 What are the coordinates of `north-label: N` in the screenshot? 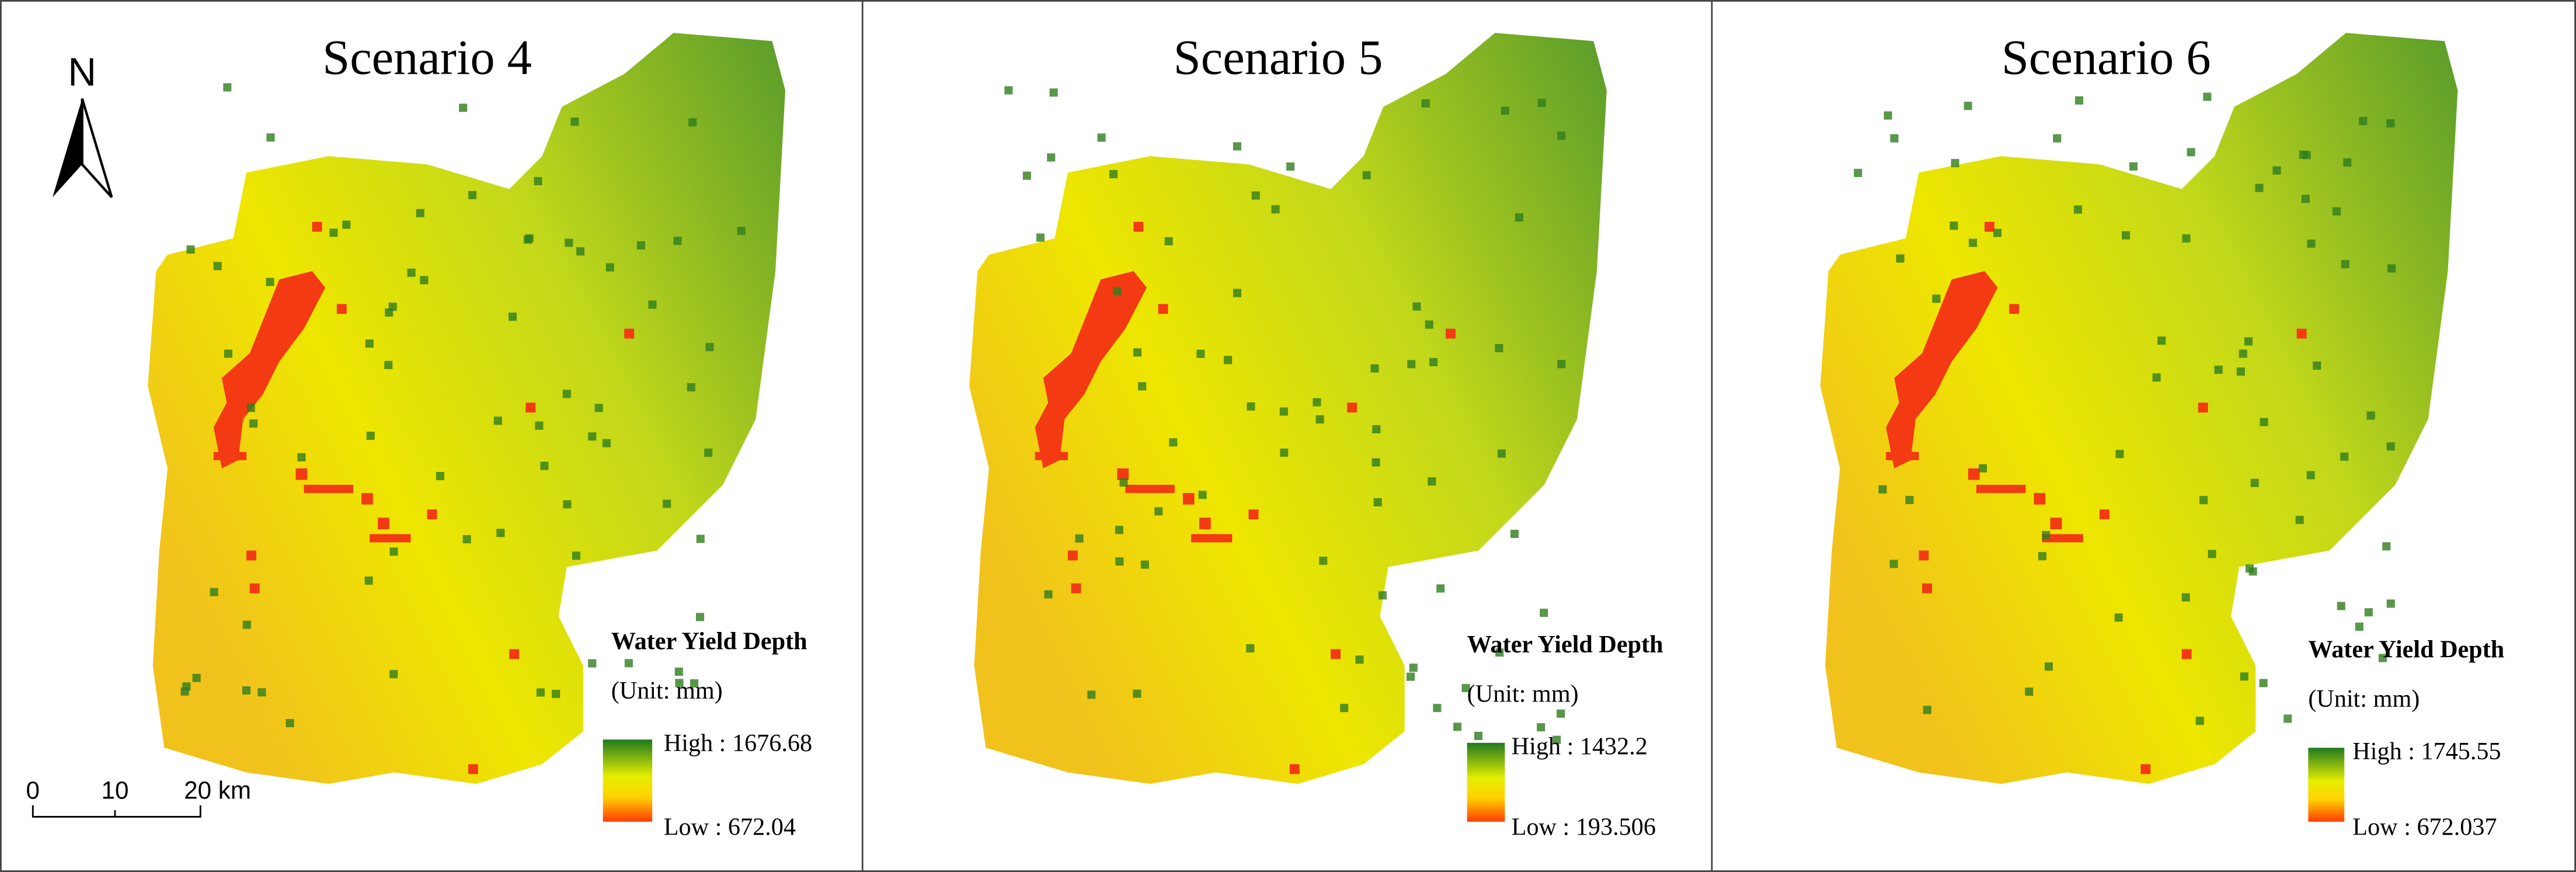 It's located at (82, 72).